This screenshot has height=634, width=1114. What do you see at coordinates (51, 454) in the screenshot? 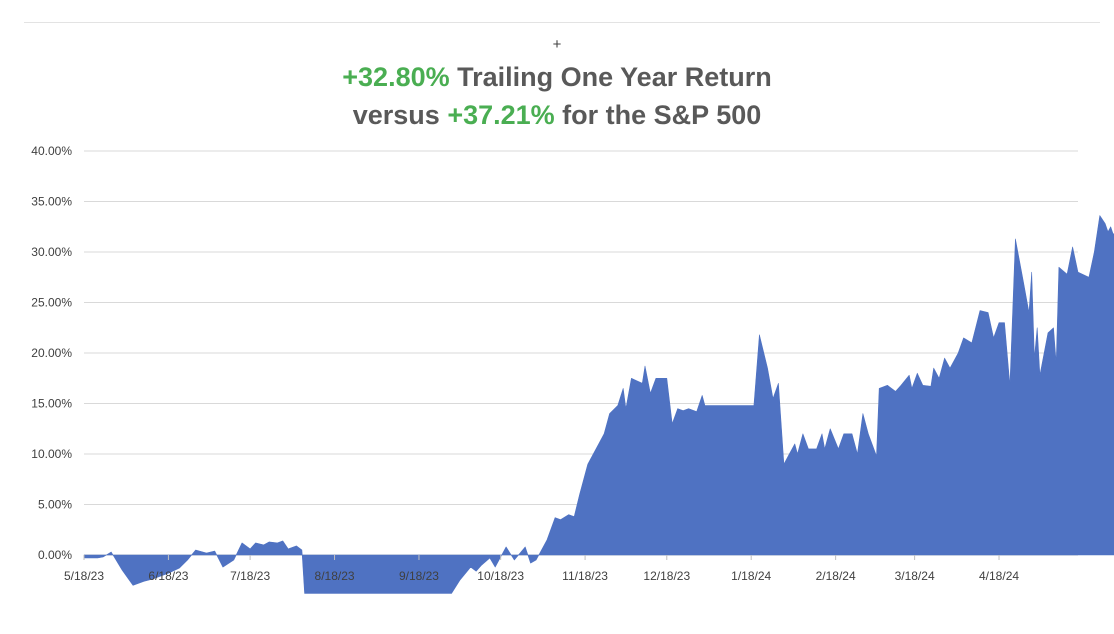
I see `y-tick-label: 10.00%` at bounding box center [51, 454].